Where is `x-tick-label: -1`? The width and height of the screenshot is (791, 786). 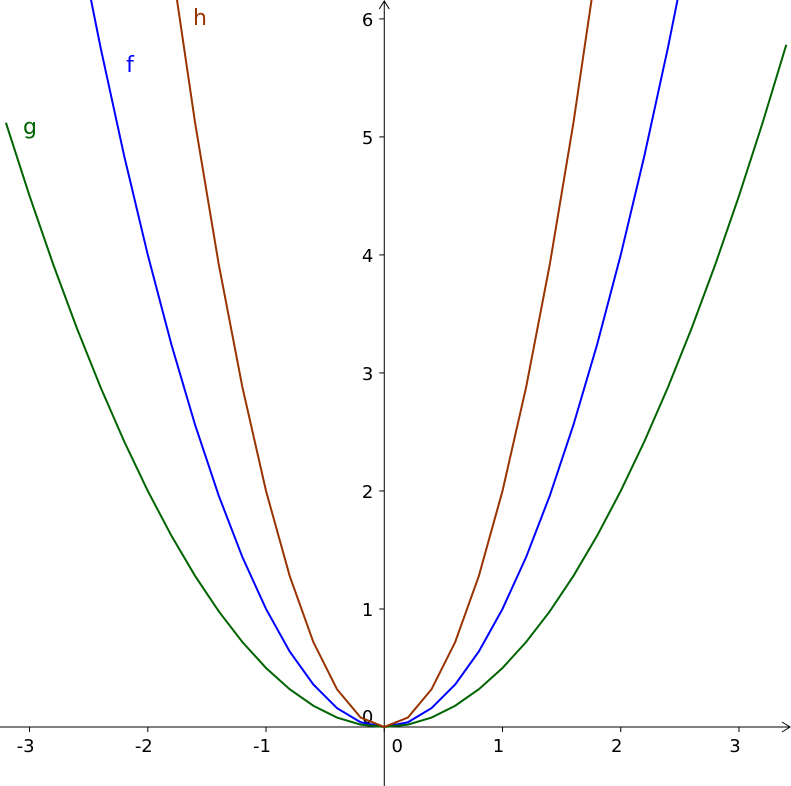 x-tick-label: -1 is located at coordinates (262, 746).